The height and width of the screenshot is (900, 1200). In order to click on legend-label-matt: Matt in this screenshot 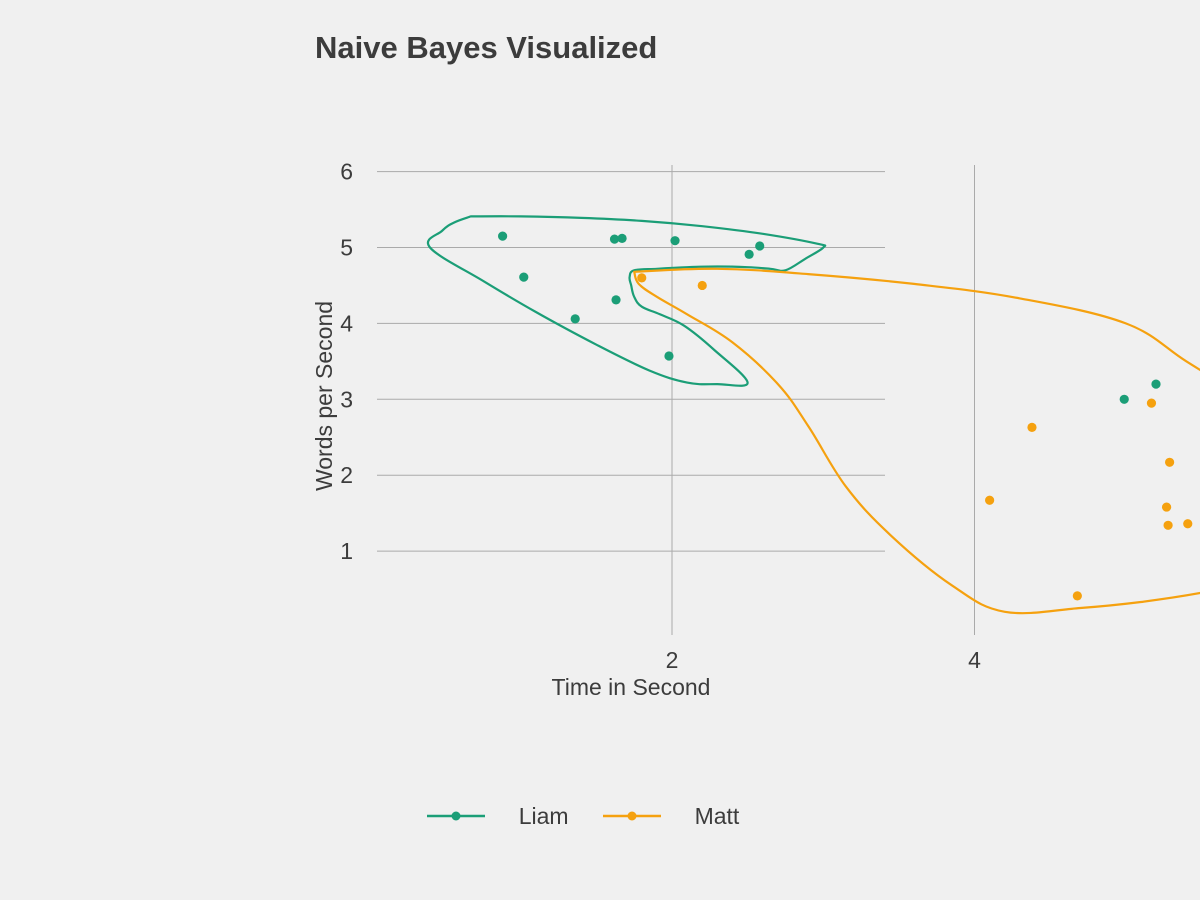, I will do `click(717, 815)`.